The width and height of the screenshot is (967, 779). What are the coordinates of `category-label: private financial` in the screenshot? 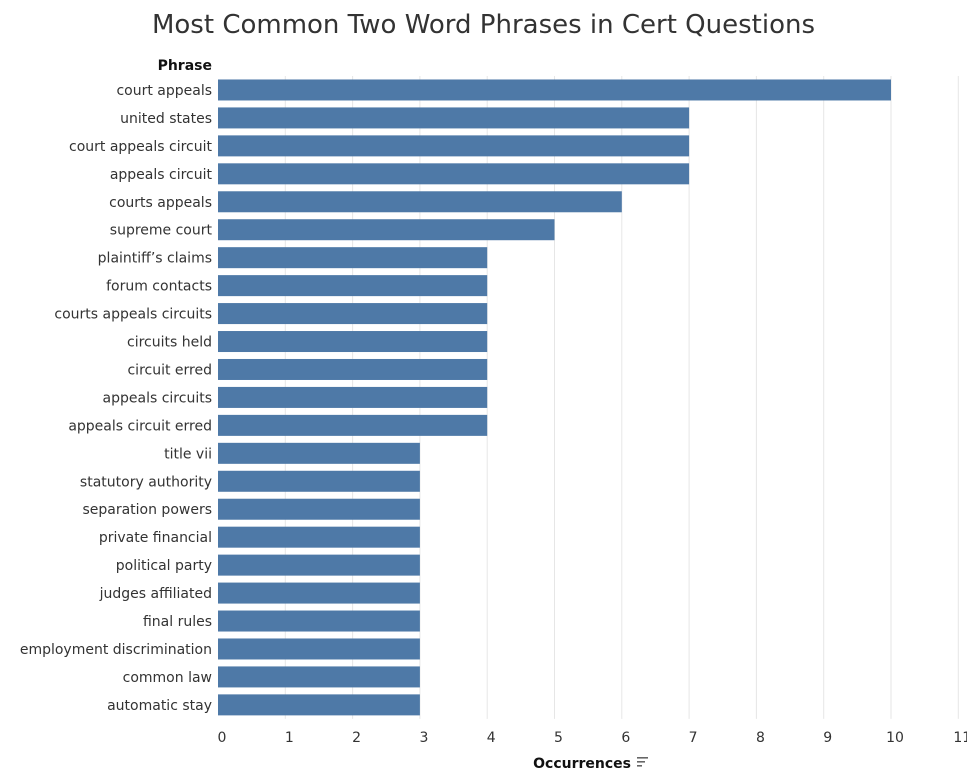 It's located at (155, 538).